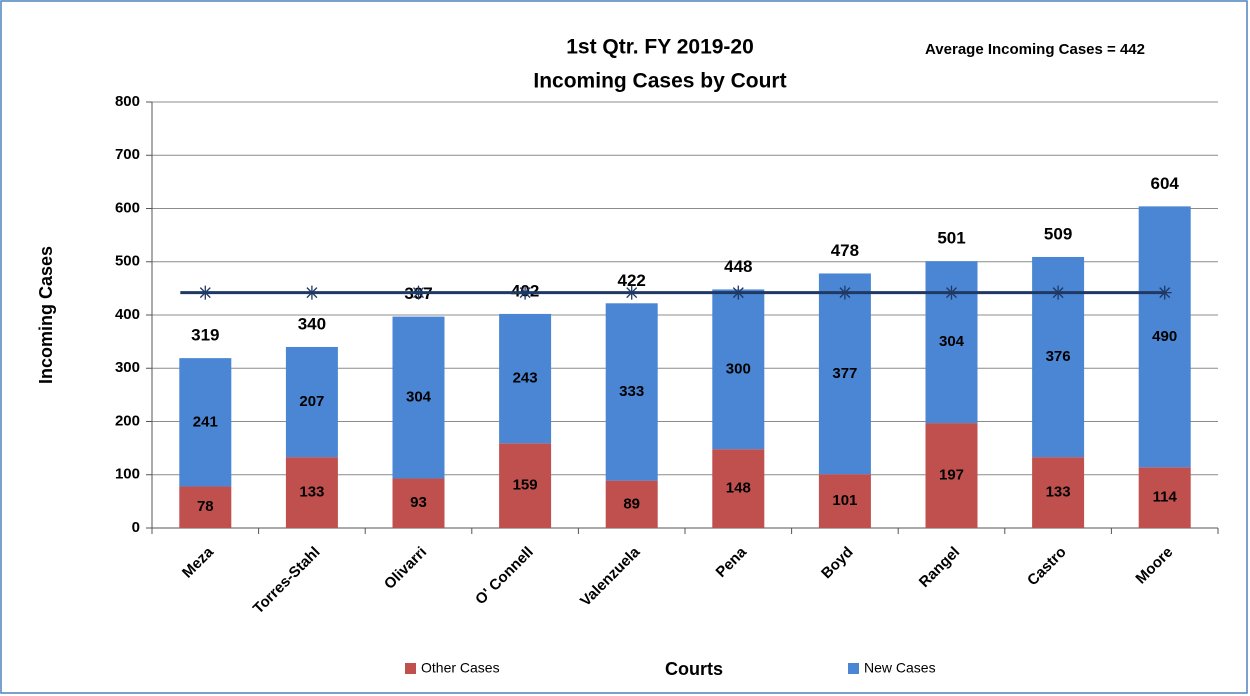  I want to click on legend-label: New Cases, so click(900, 668).